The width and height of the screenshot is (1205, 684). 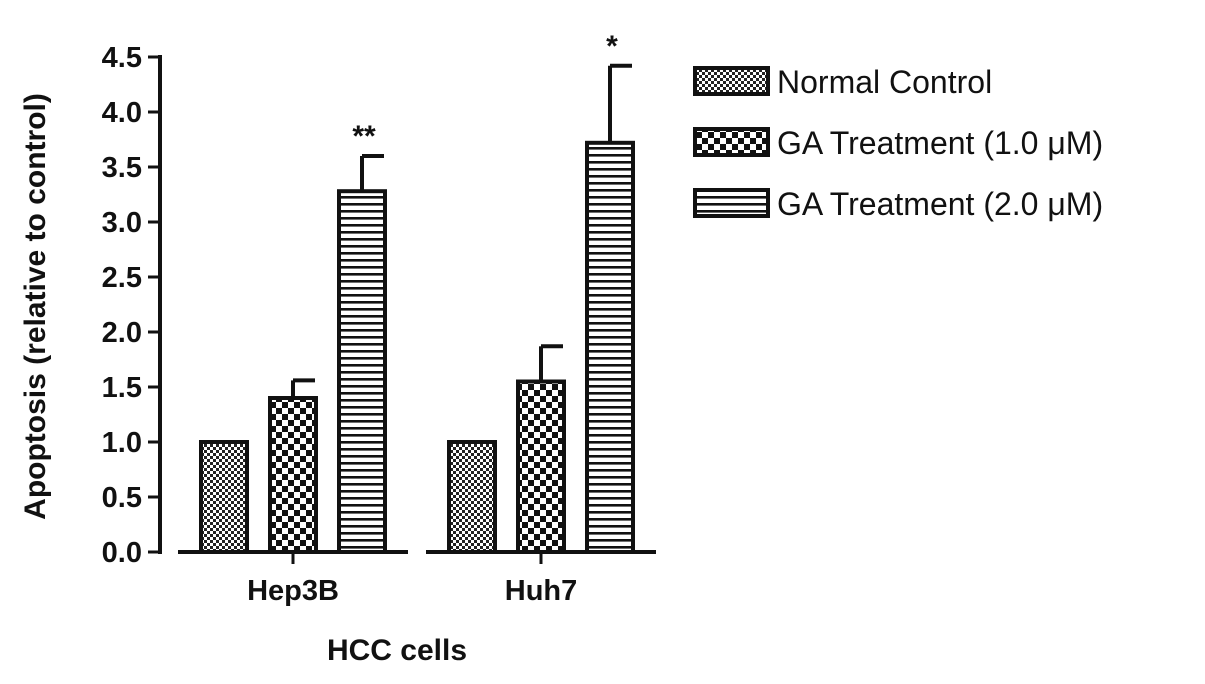 What do you see at coordinates (122, 113) in the screenshot?
I see `y-tick-label: 4.0` at bounding box center [122, 113].